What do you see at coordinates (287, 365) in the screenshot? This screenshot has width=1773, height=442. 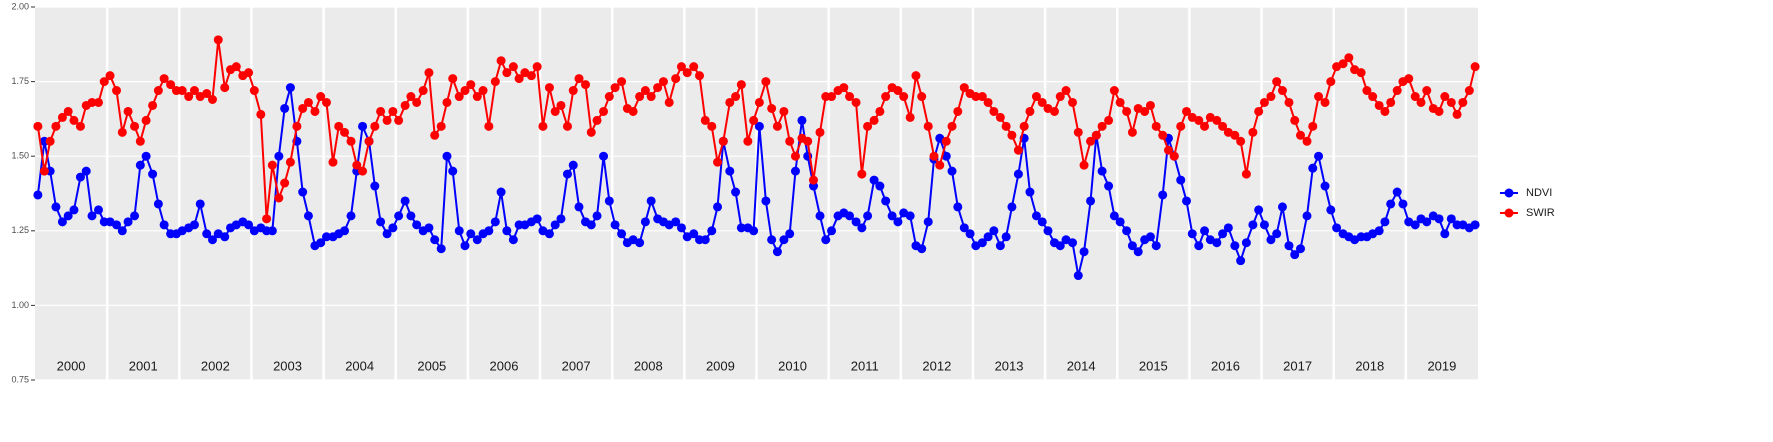 I see `x-tick-label: 2003` at bounding box center [287, 365].